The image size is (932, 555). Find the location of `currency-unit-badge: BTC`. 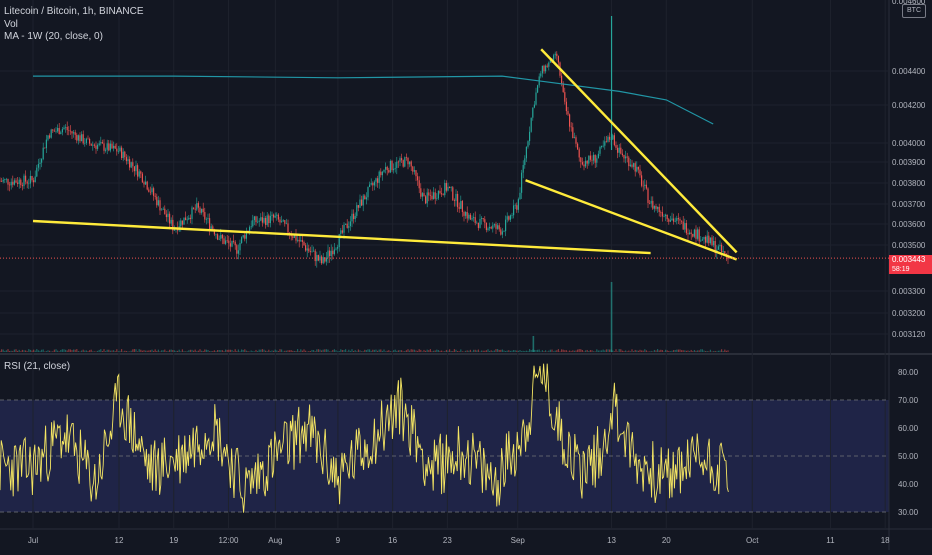

currency-unit-badge: BTC is located at coordinates (914, 11).